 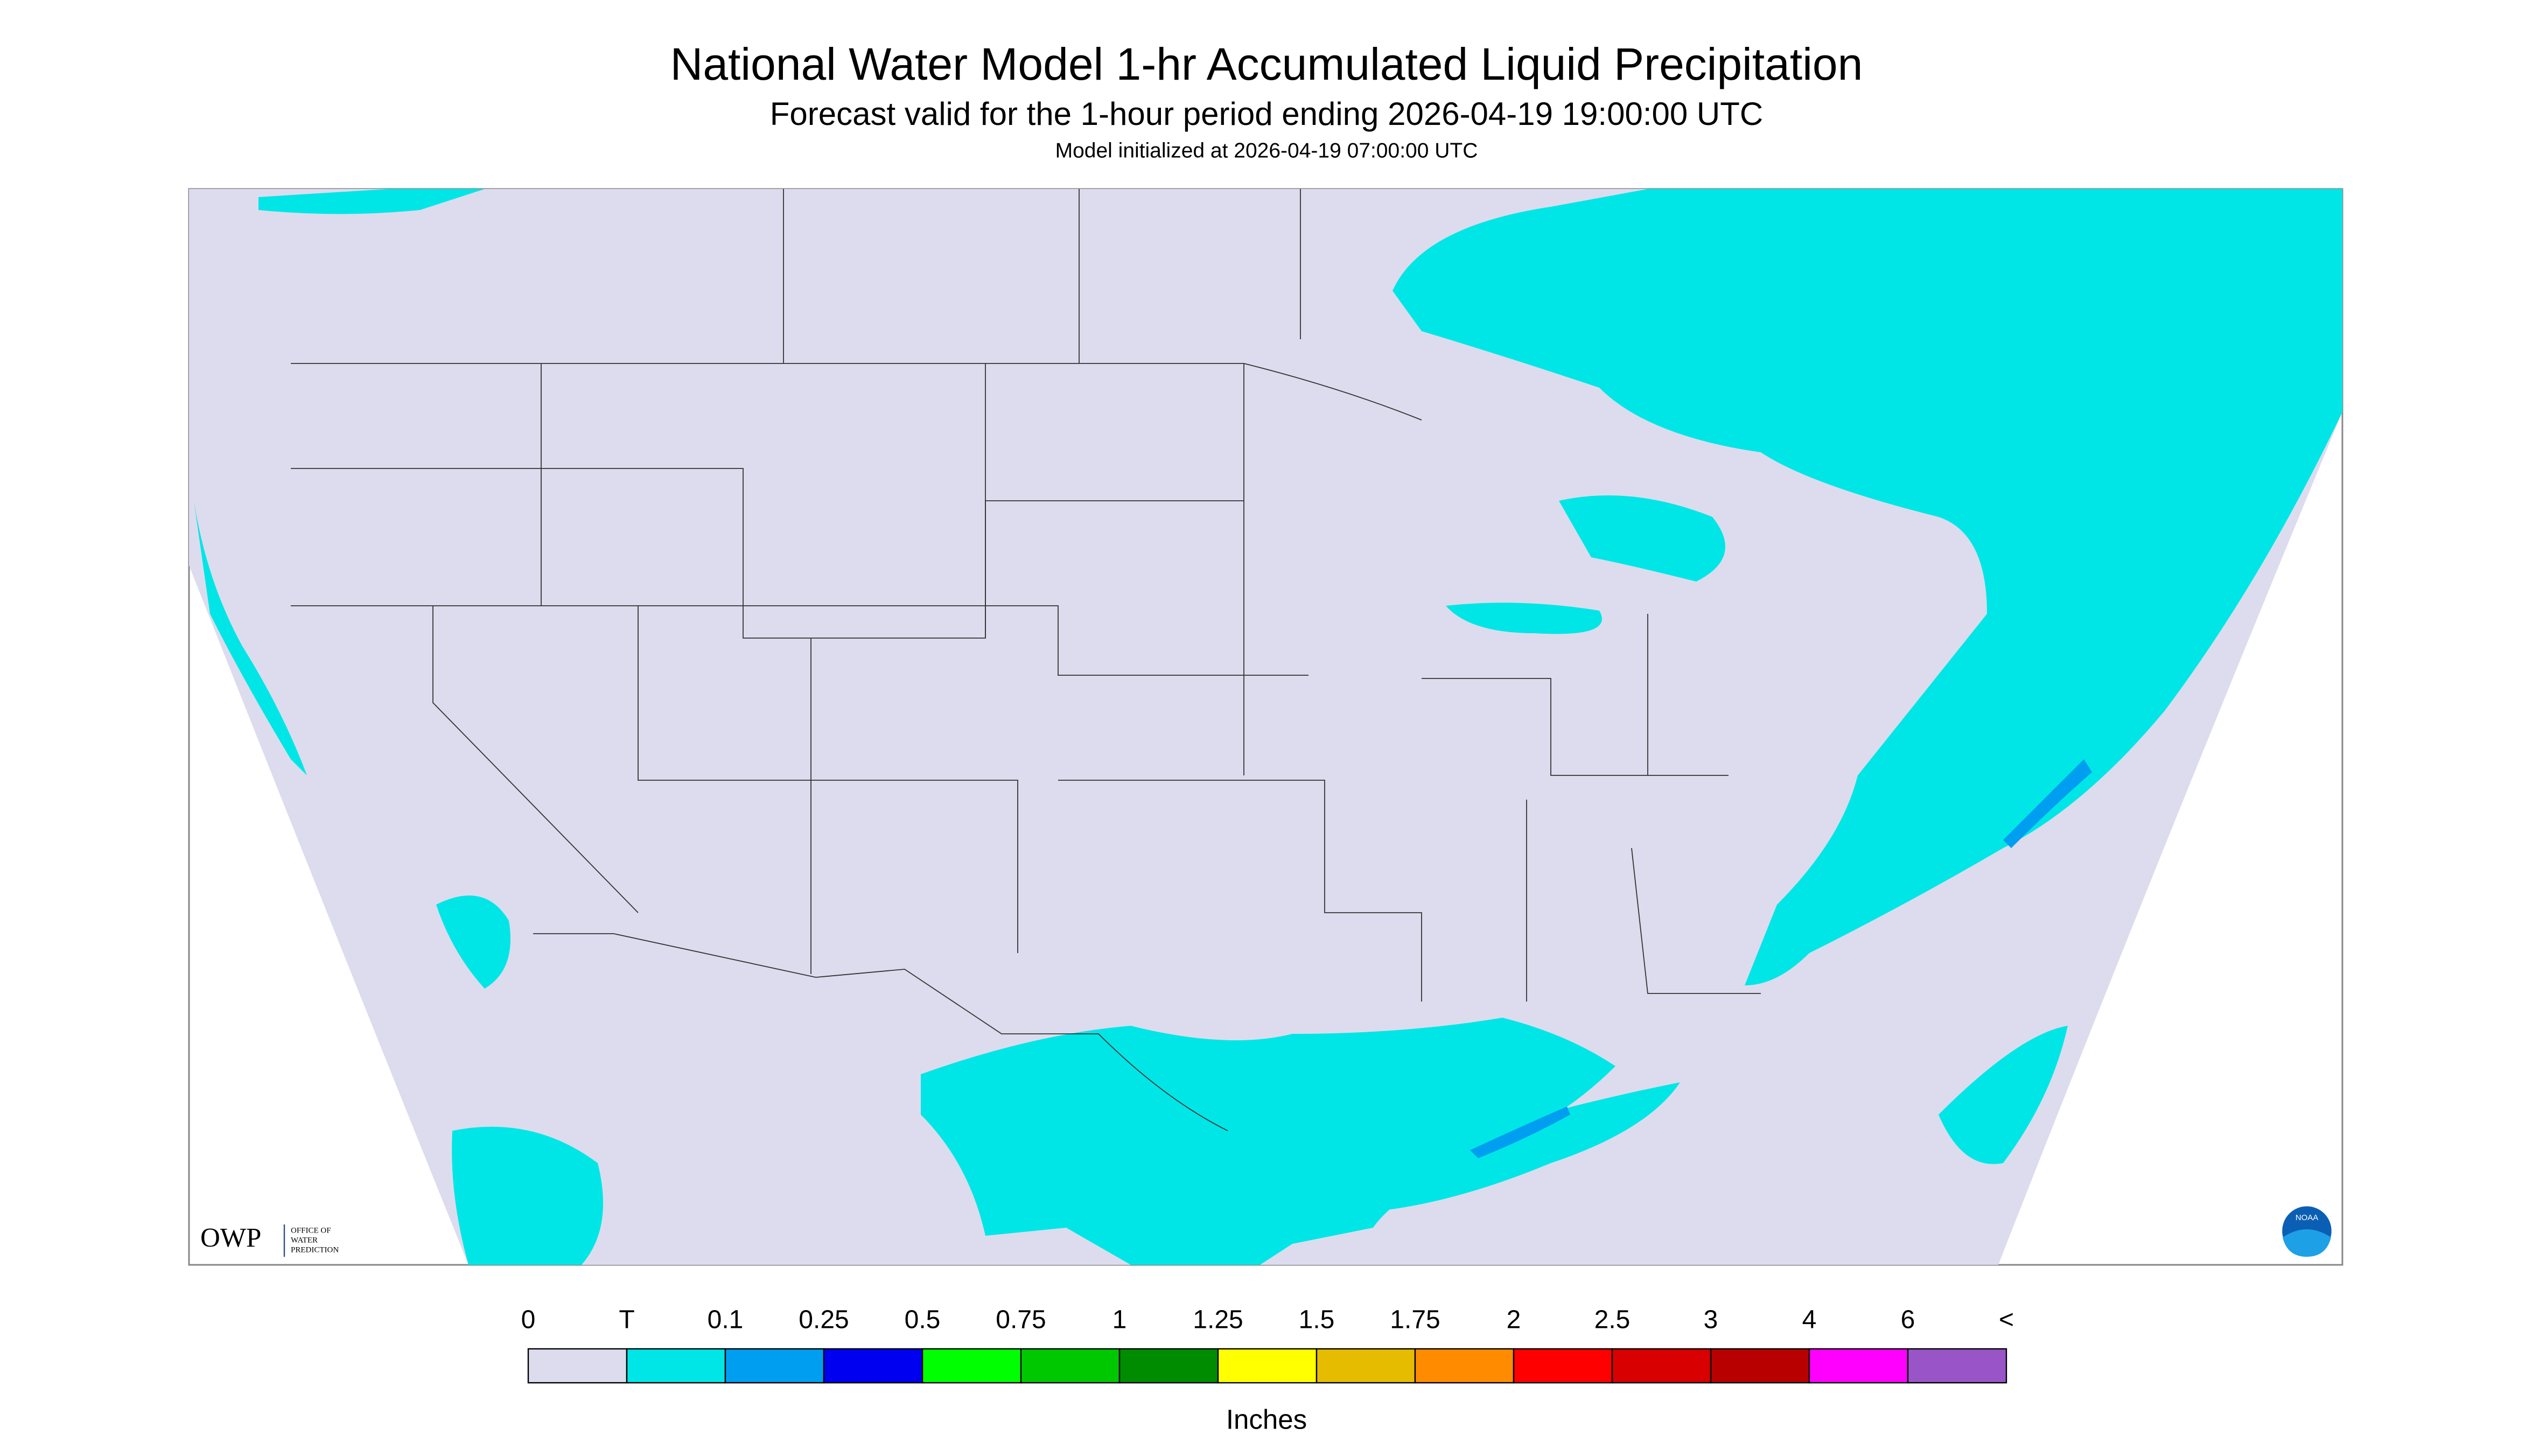 I want to click on colorbar-label: 1.5, so click(x=1317, y=1320).